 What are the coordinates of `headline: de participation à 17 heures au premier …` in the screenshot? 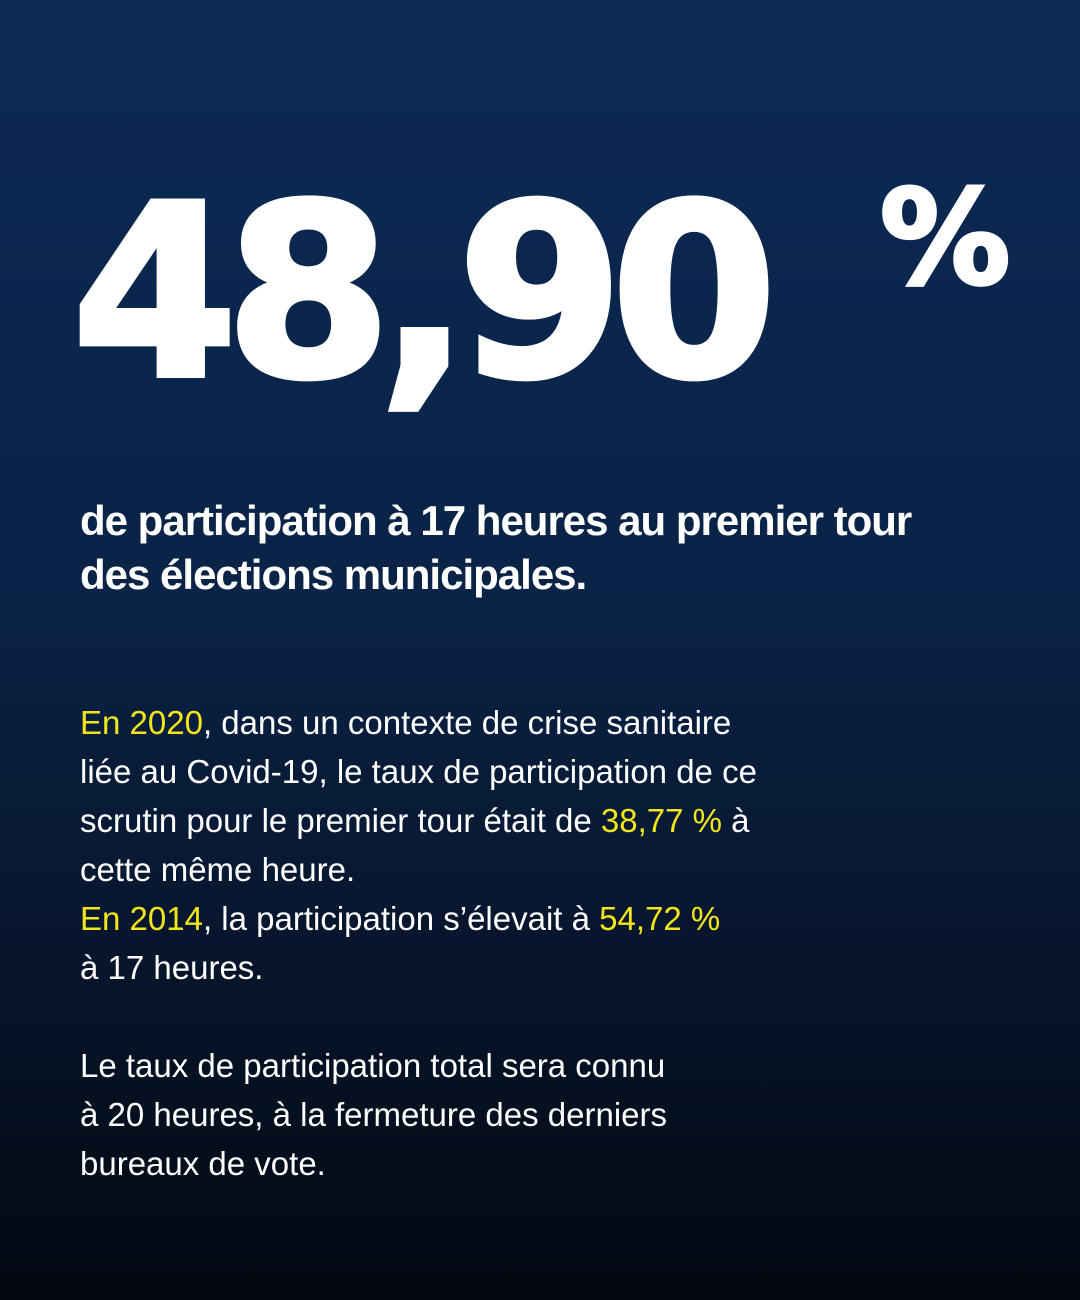 It's located at (560, 548).